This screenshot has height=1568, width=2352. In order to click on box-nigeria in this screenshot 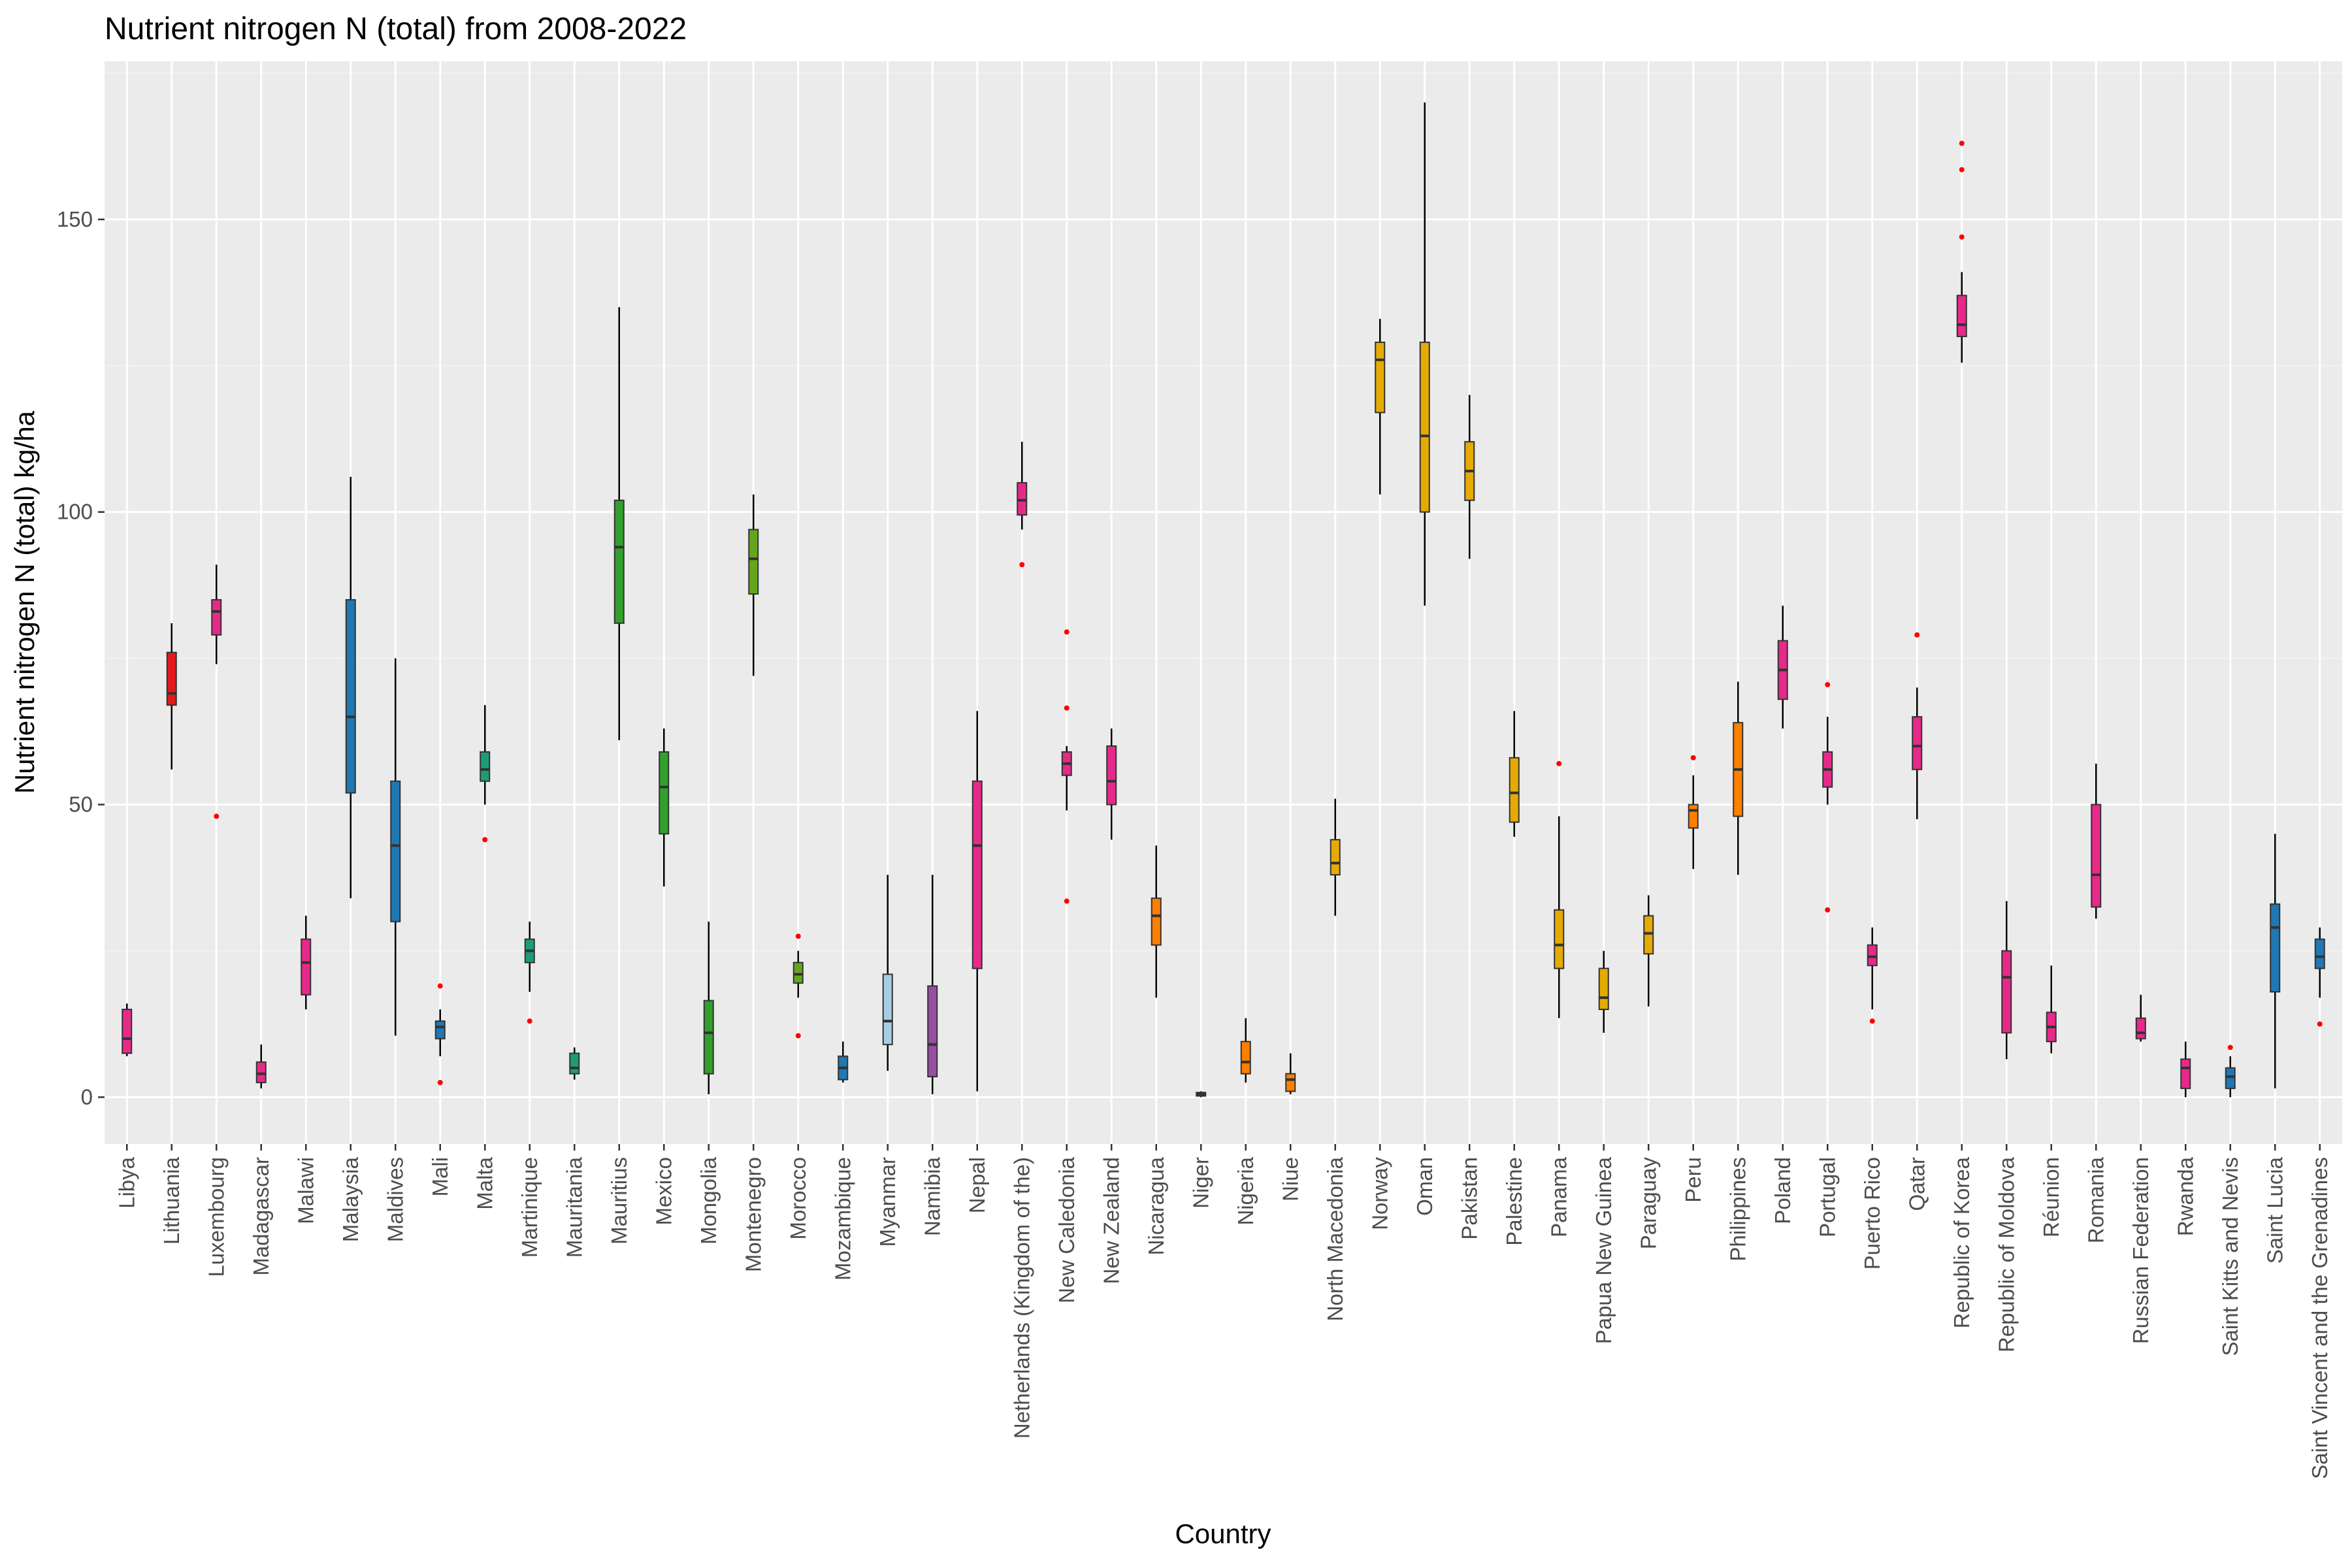, I will do `click(1245, 1050)`.